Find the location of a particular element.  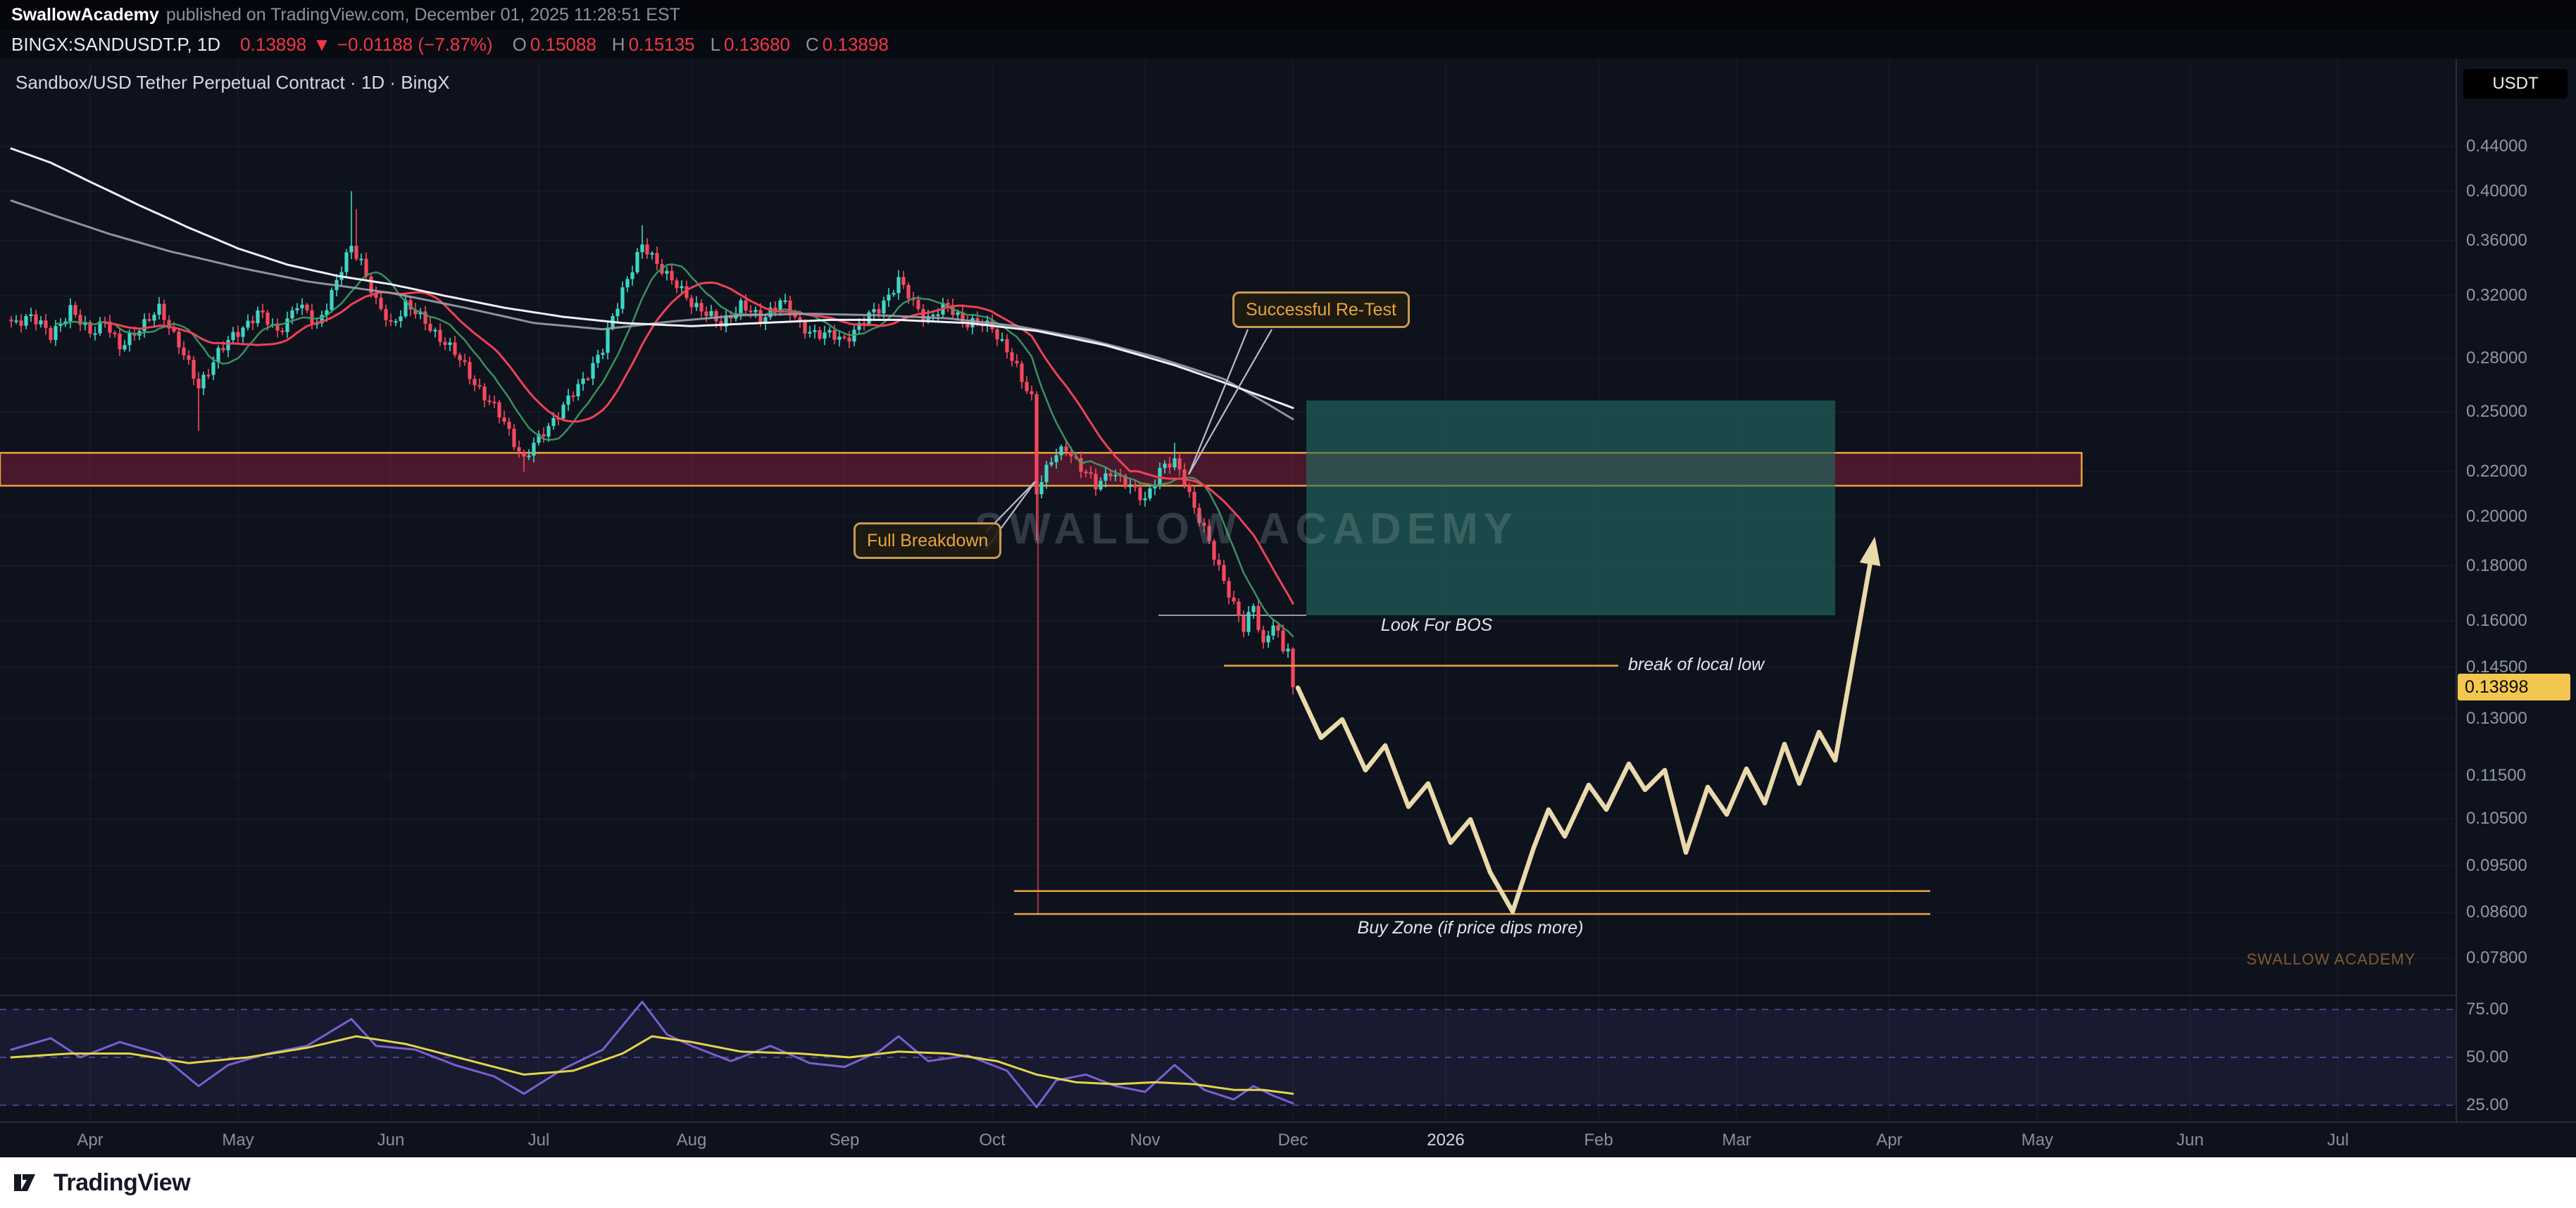

price-axis-label: 0.14500 is located at coordinates (2496, 667).